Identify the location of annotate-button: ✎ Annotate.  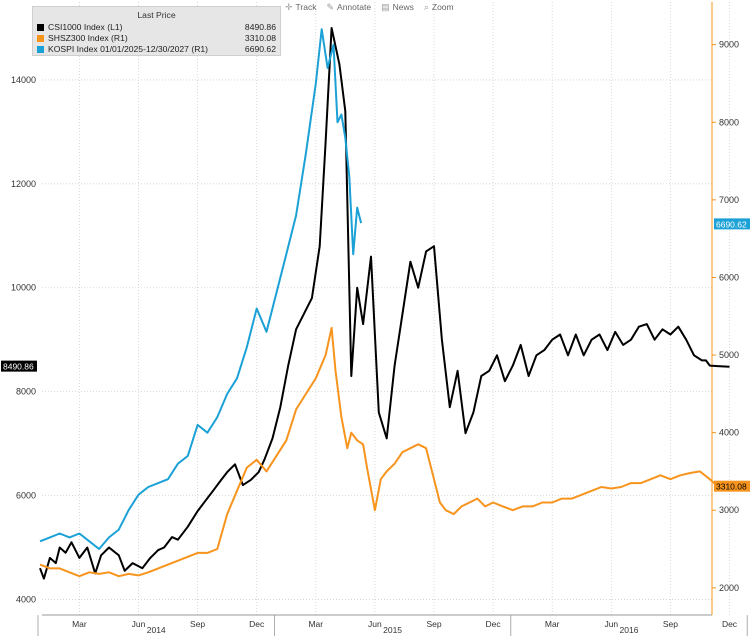
(348, 7).